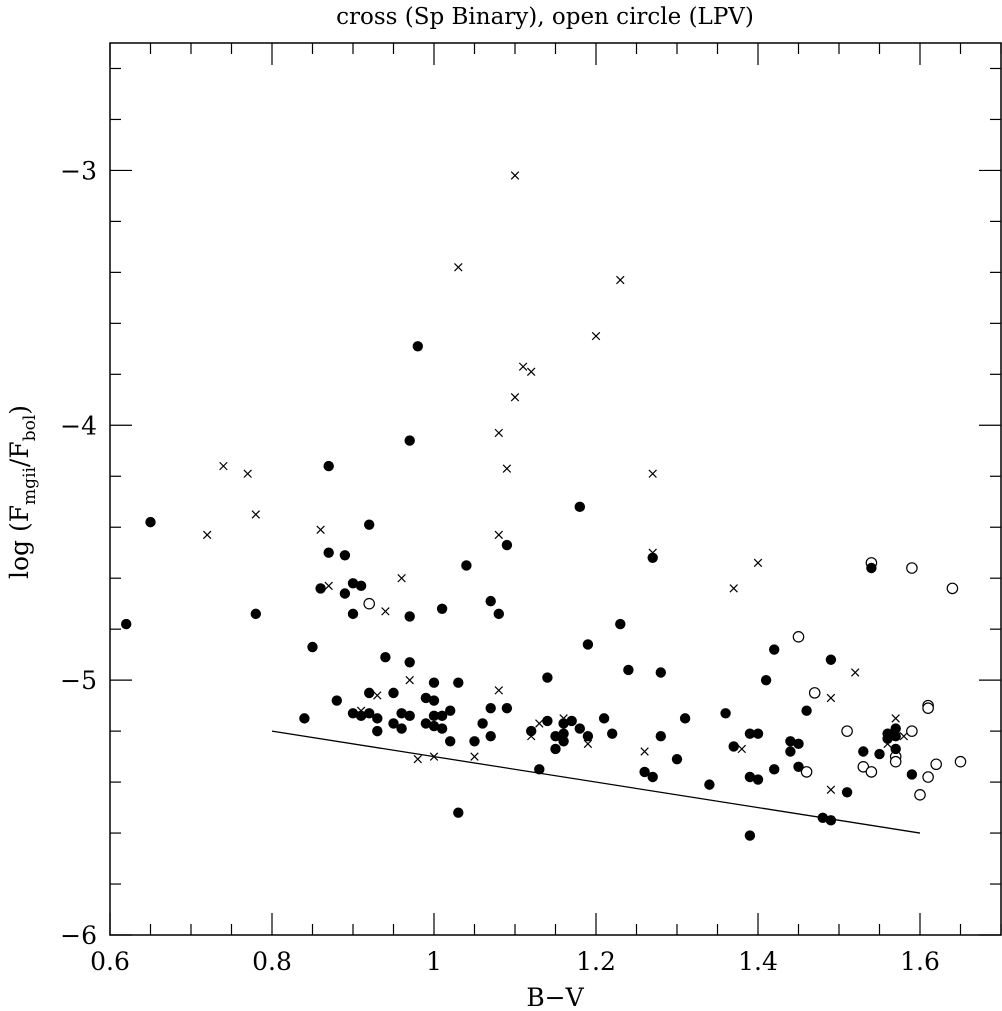 This screenshot has width=1002, height=1011. I want to click on x-axis-label: B−V, so click(555, 997).